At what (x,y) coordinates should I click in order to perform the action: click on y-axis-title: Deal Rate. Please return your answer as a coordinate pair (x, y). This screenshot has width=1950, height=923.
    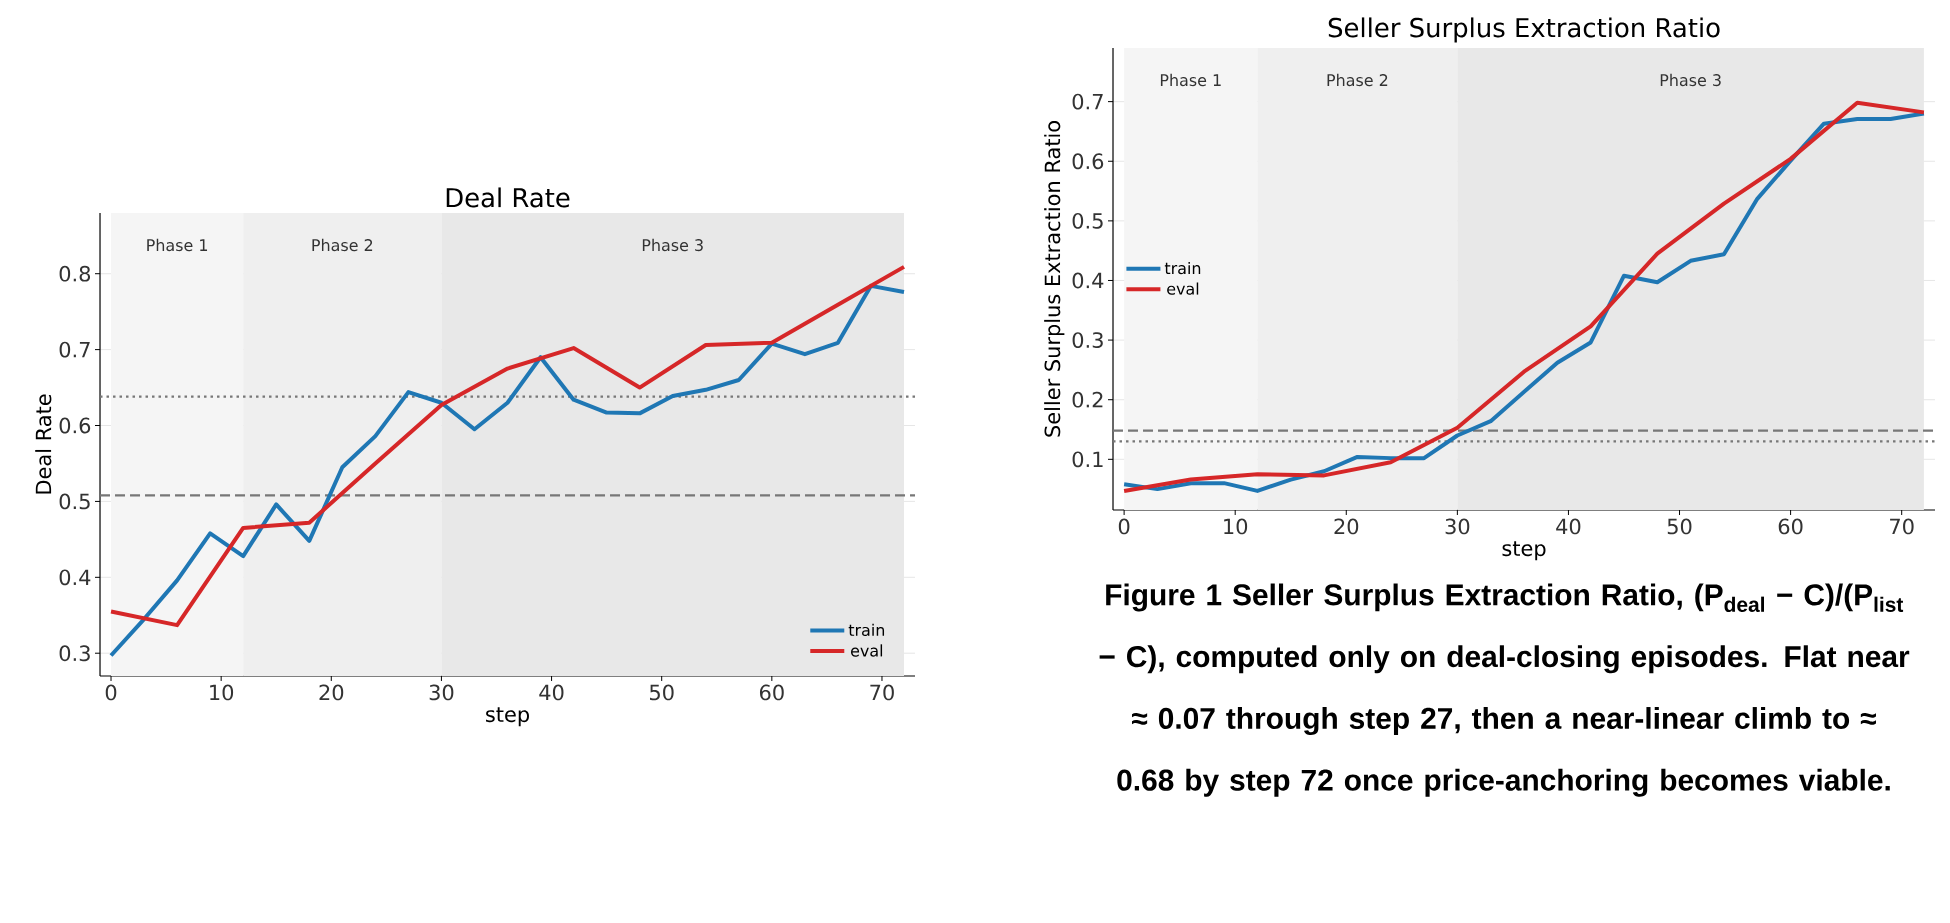
    Looking at the image, I should click on (43, 444).